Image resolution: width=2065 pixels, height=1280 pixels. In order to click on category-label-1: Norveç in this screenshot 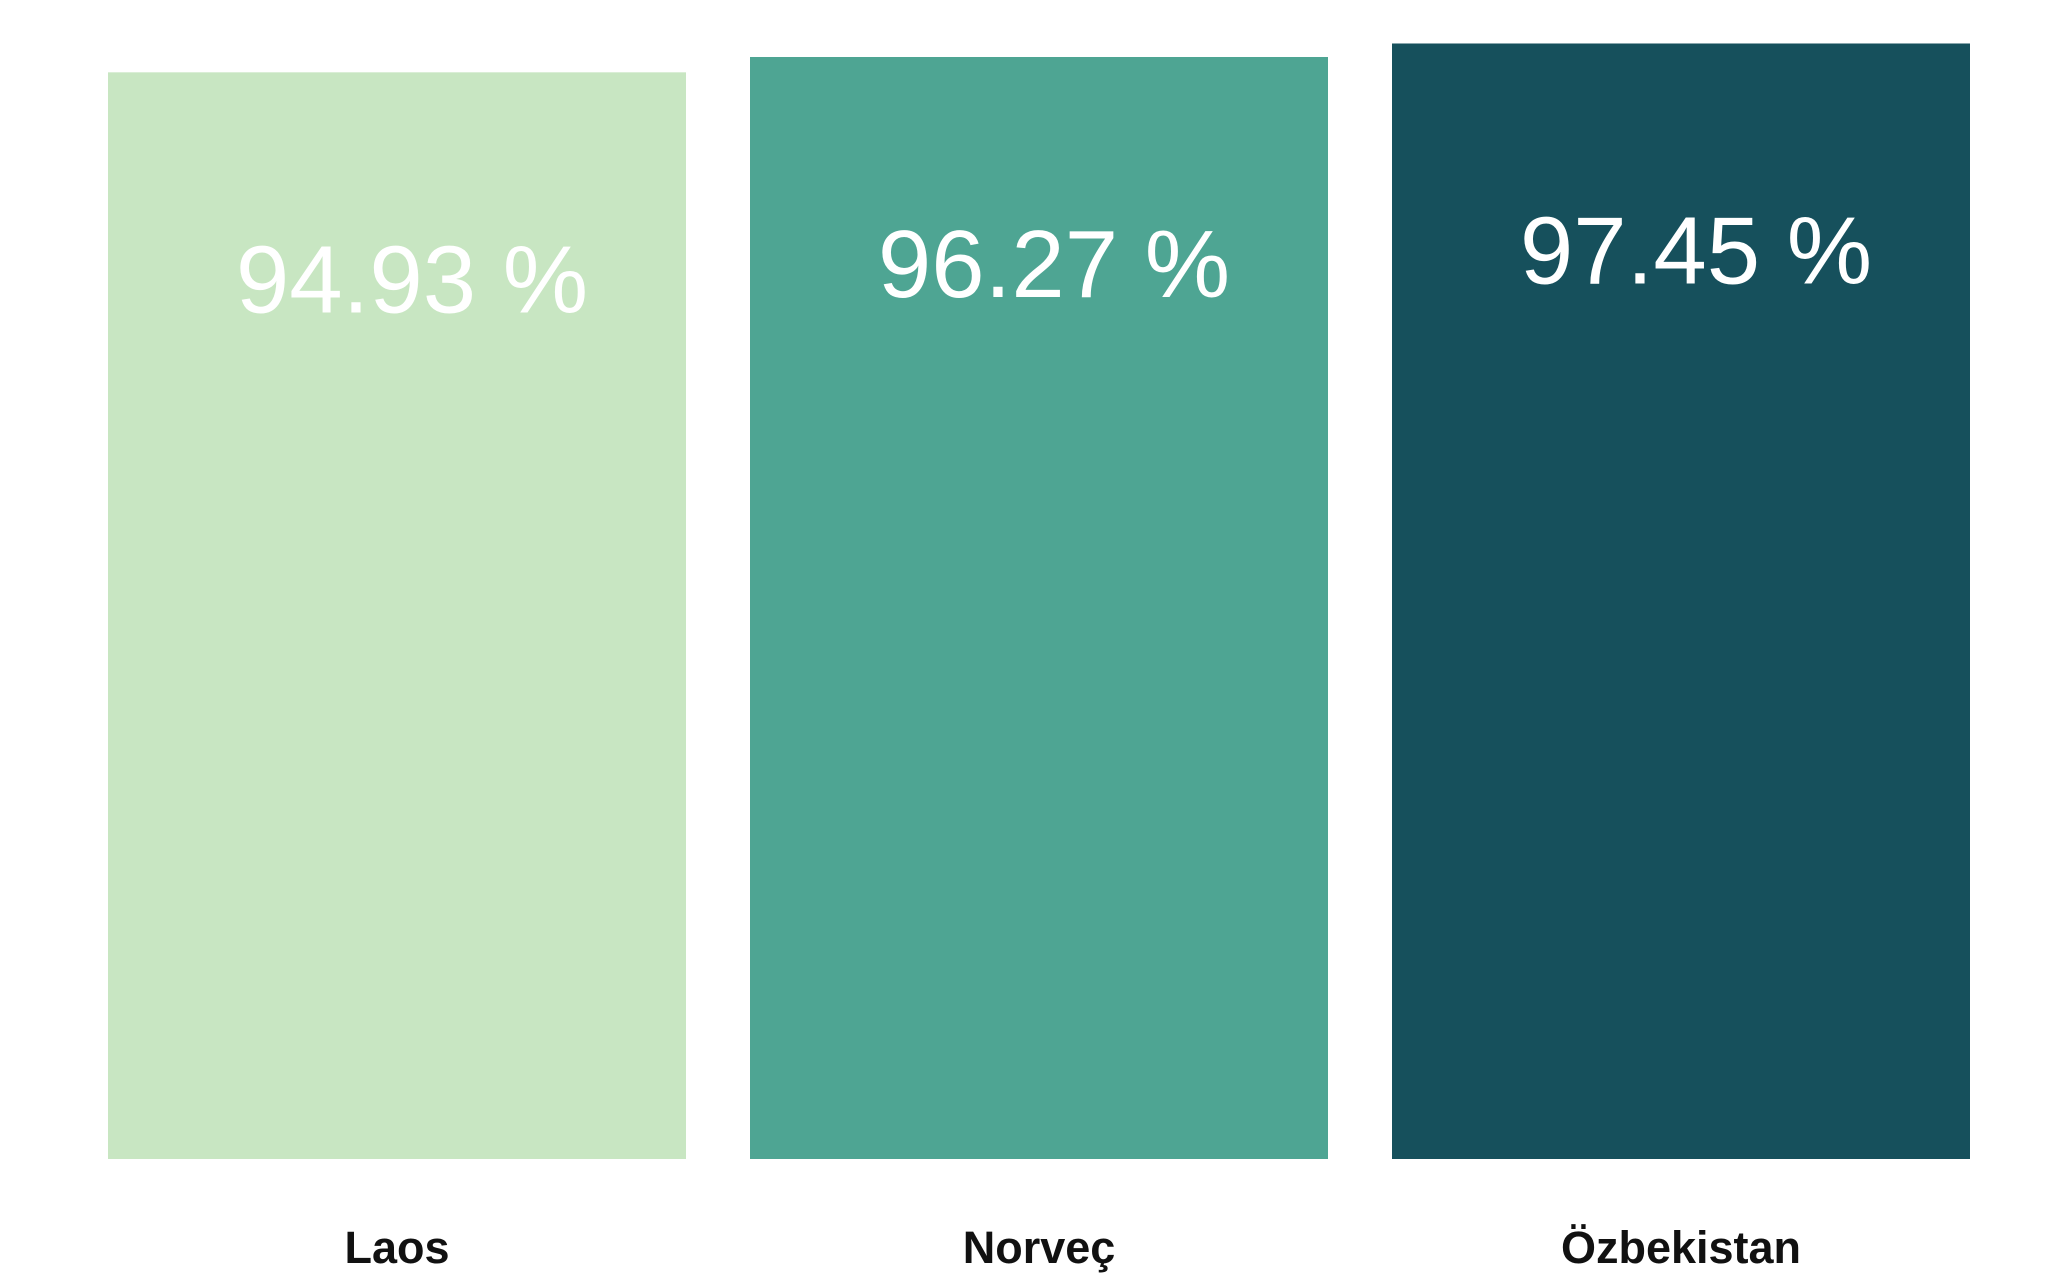, I will do `click(1039, 1247)`.